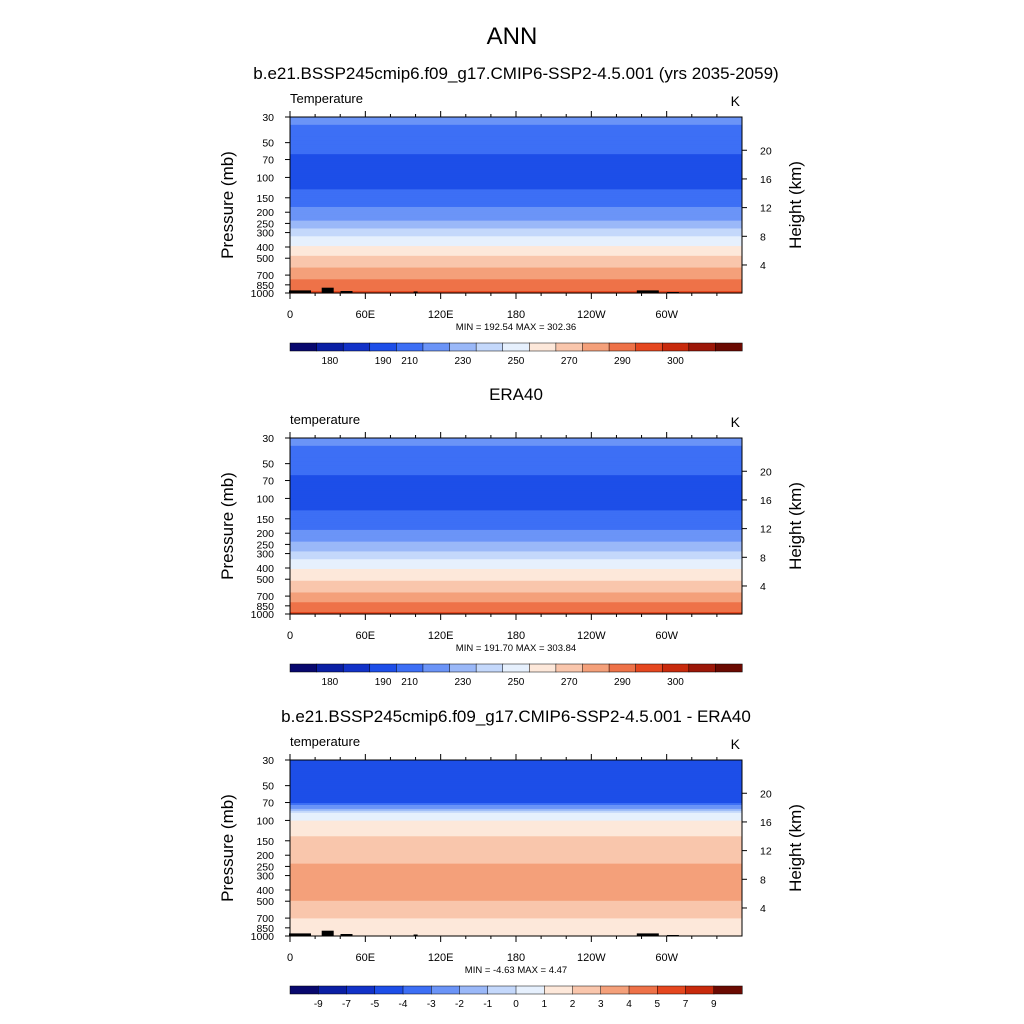  I want to click on y-tick-label: 250, so click(265, 224).